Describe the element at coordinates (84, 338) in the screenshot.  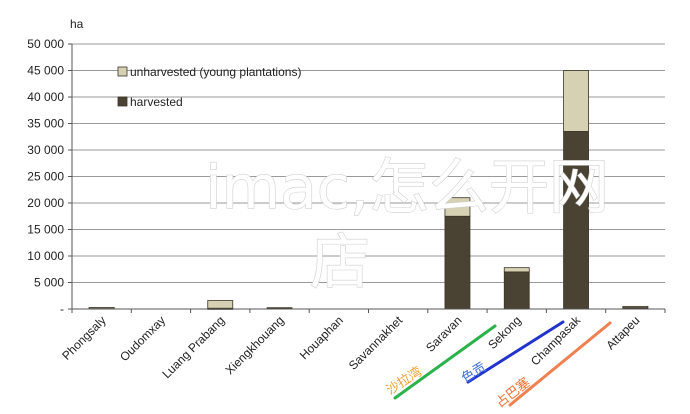
I see `x-tick-label: Phongsaly` at that location.